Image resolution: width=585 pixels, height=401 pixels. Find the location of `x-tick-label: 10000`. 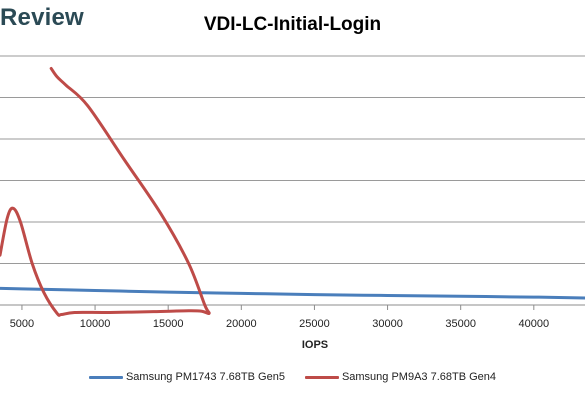

x-tick-label: 10000 is located at coordinates (95, 324).